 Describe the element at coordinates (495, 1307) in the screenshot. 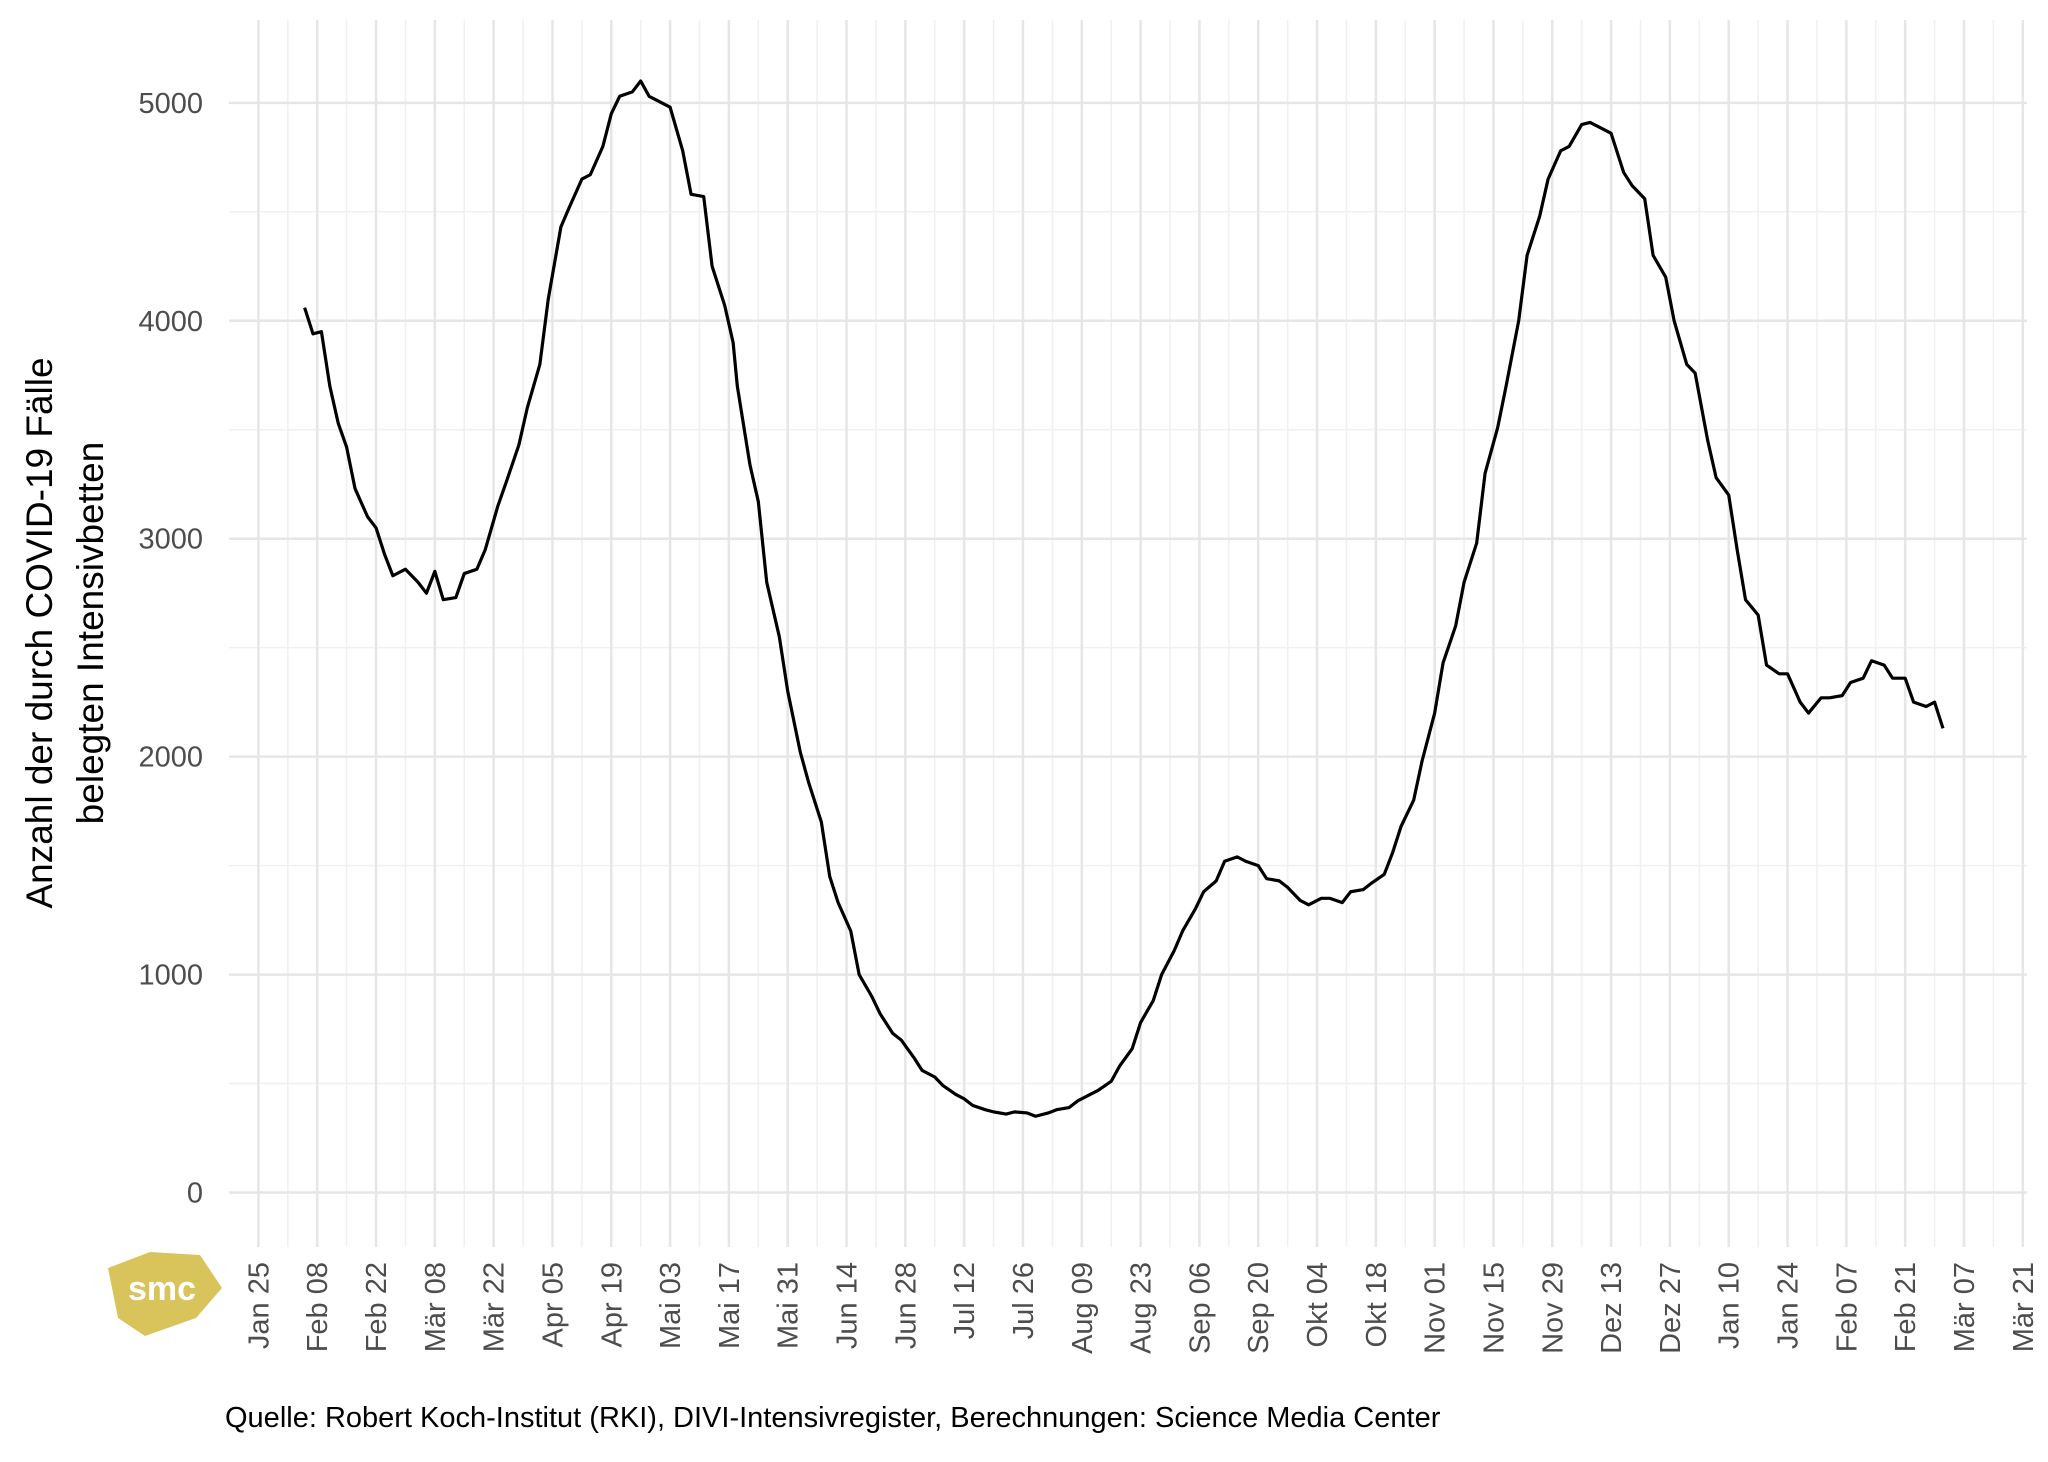

I see `x-tick-label: Mär 22` at that location.